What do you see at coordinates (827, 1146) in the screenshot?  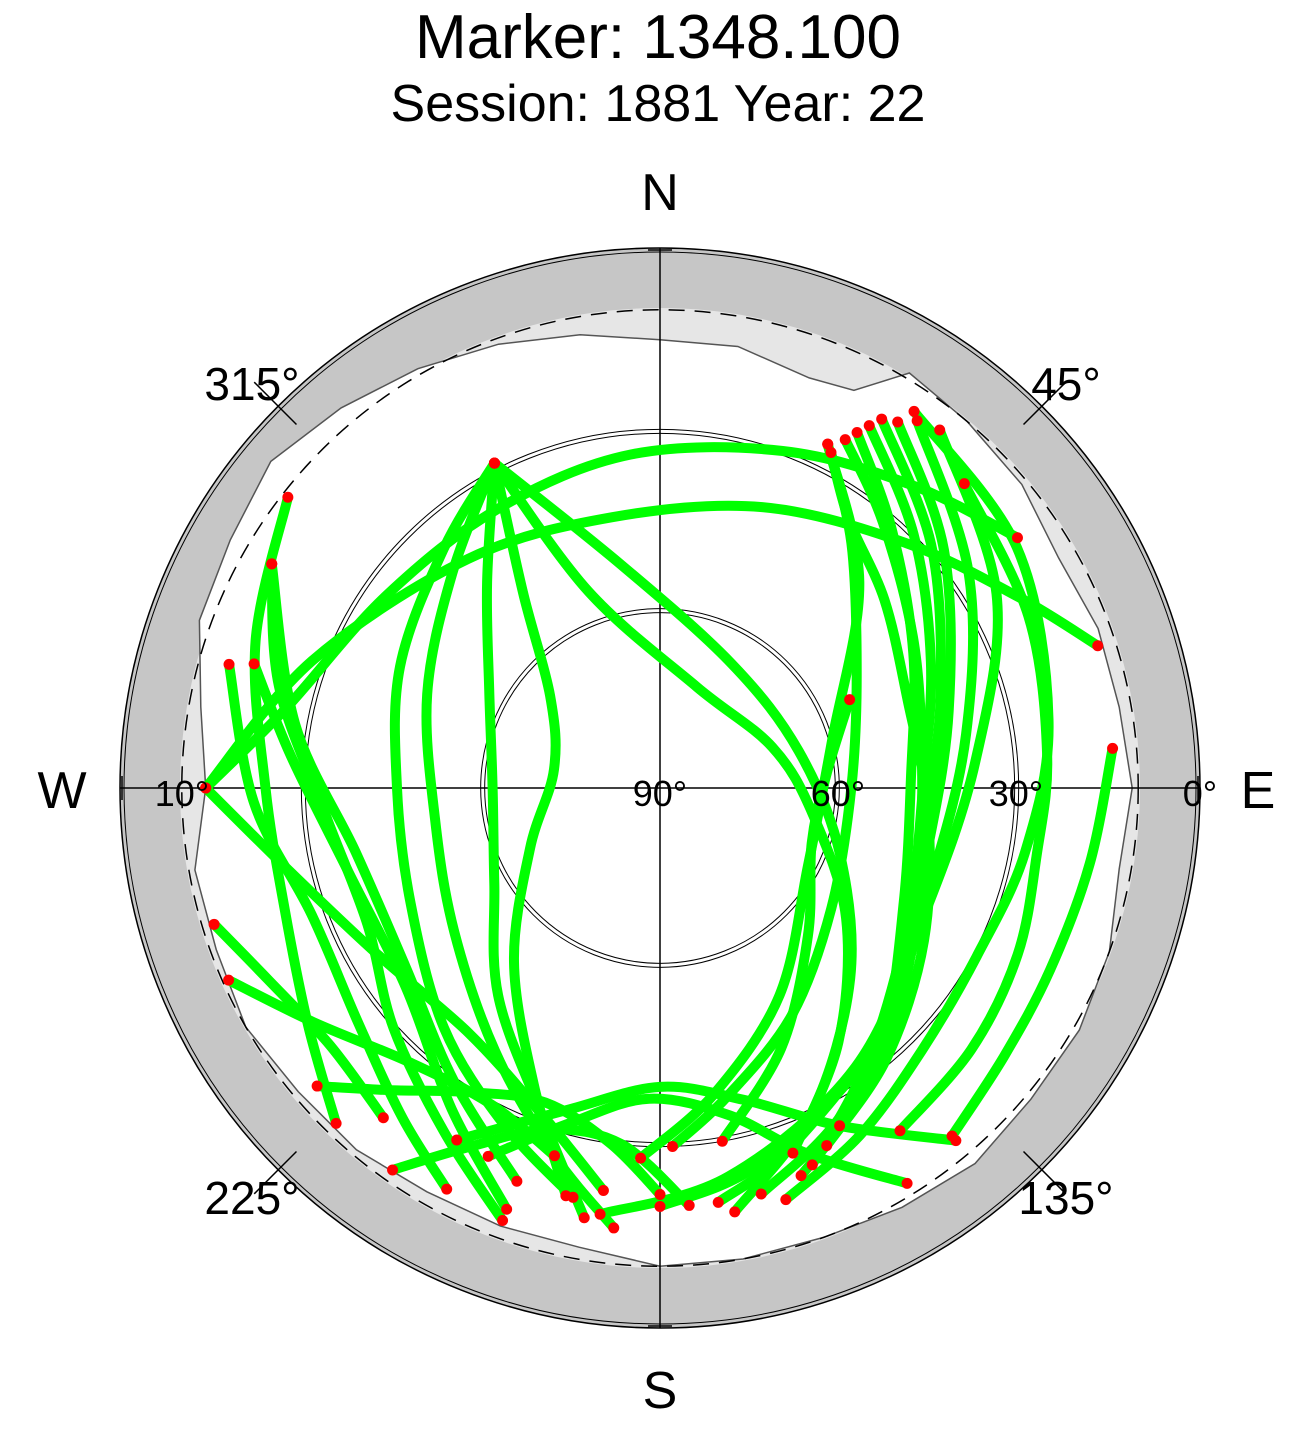 I see `track-1-end-point` at bounding box center [827, 1146].